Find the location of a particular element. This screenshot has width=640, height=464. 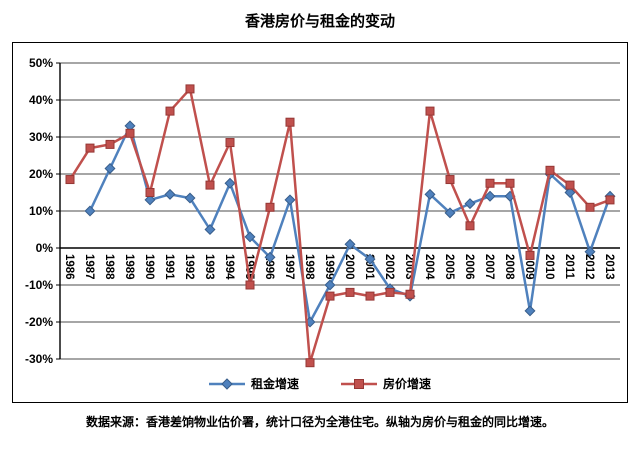

svg-text: 1997 is located at coordinates (289, 267).